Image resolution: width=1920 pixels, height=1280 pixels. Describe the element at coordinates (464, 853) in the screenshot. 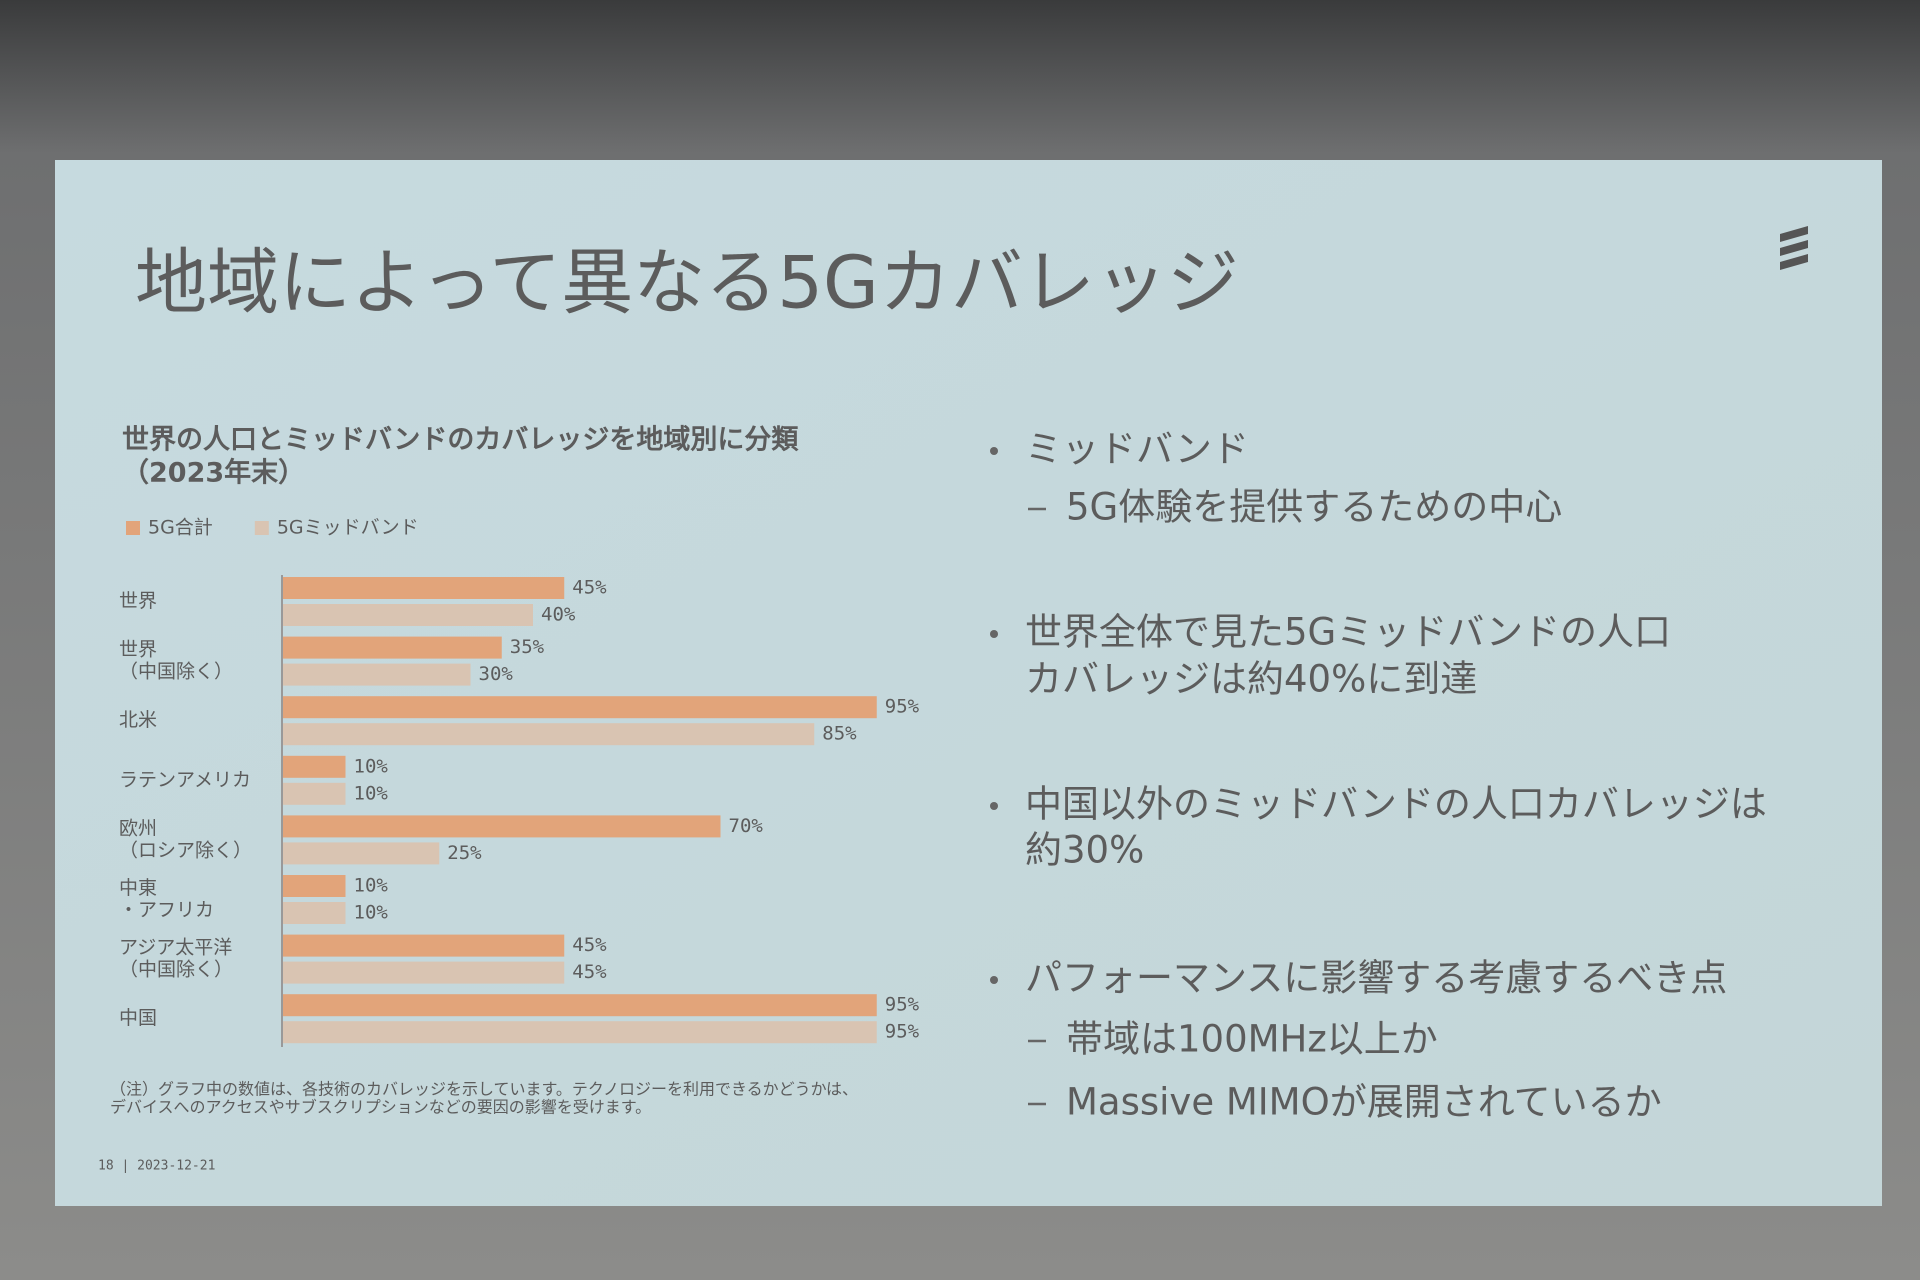

I see `value-label: 25%` at that location.